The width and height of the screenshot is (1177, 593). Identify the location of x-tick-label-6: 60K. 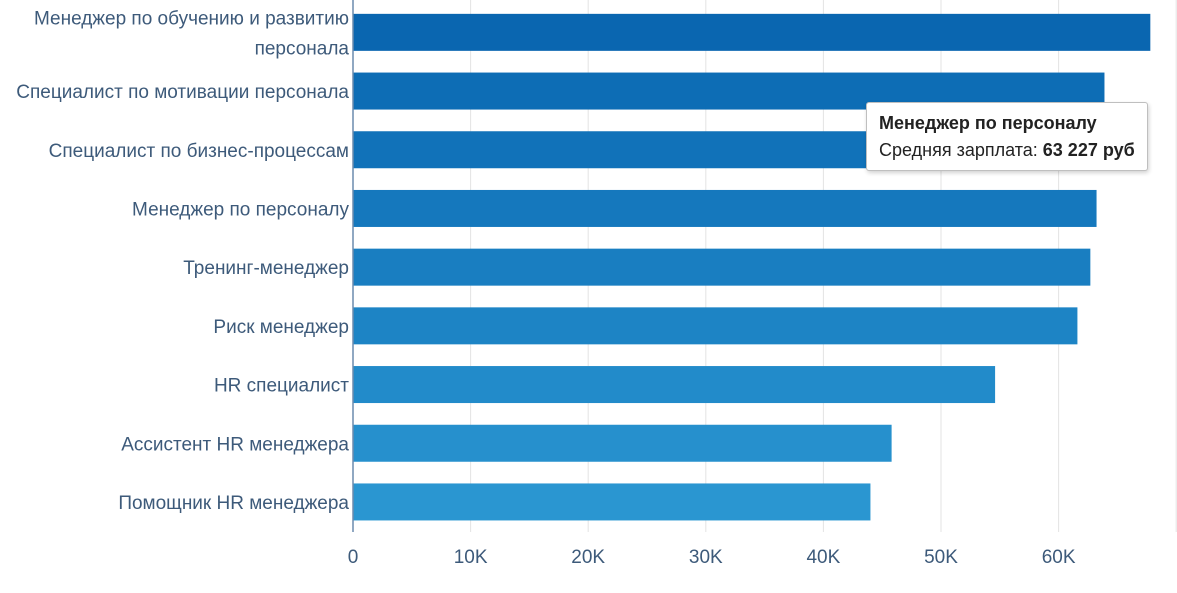
(1059, 557).